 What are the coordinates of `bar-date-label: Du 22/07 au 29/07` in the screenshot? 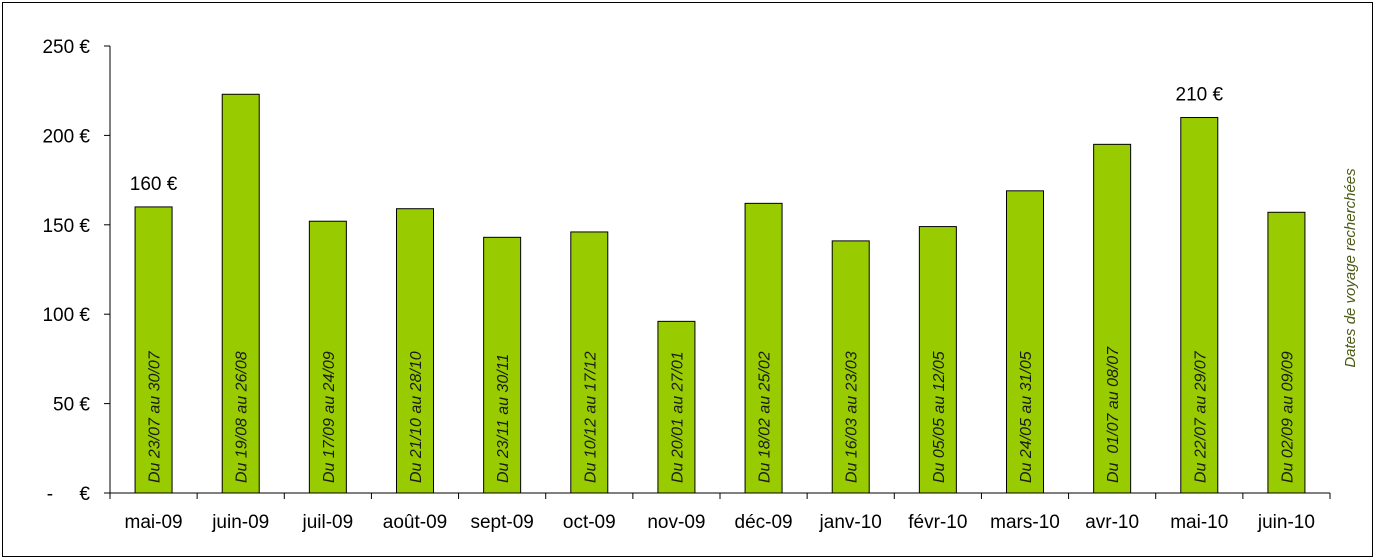 It's located at (1200, 416).